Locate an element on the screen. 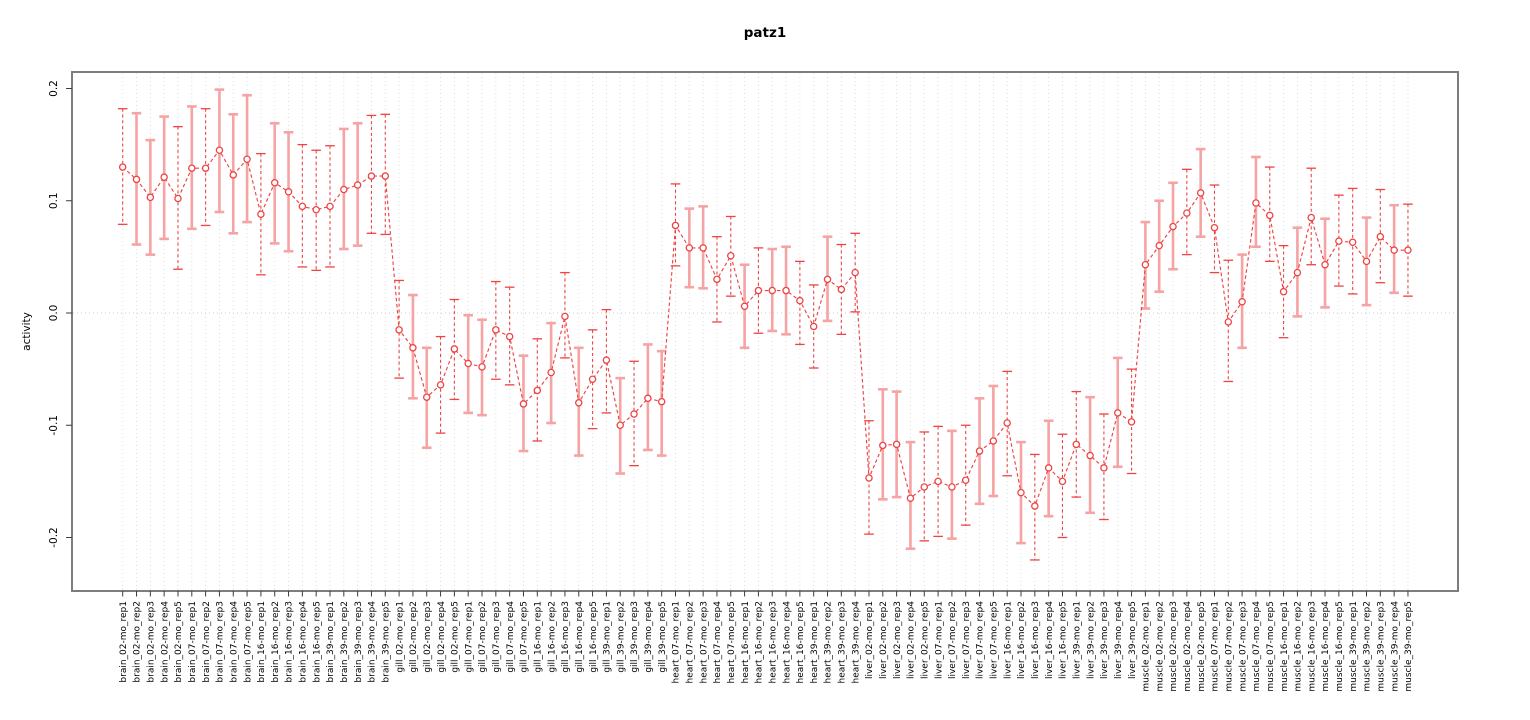 This screenshot has height=720, width=1530. x-tick-label: muscle_07-mo_rep2 is located at coordinates (1230, 646).